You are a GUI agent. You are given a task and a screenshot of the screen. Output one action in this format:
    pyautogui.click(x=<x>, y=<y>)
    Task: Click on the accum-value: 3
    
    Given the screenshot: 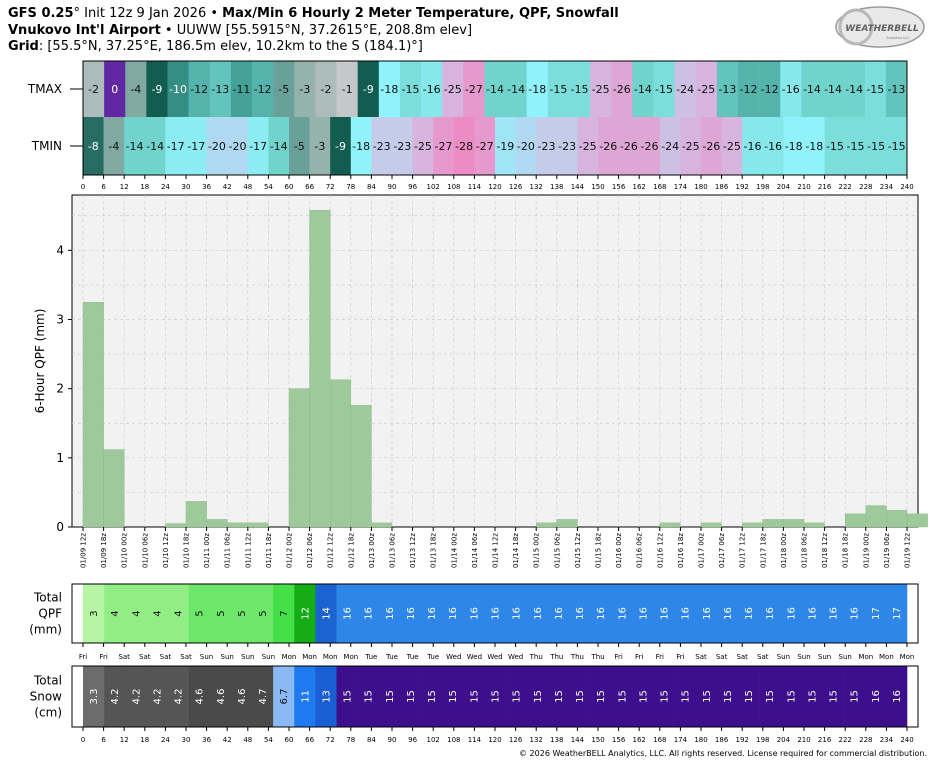 What is the action you would take?
    pyautogui.click(x=94, y=613)
    